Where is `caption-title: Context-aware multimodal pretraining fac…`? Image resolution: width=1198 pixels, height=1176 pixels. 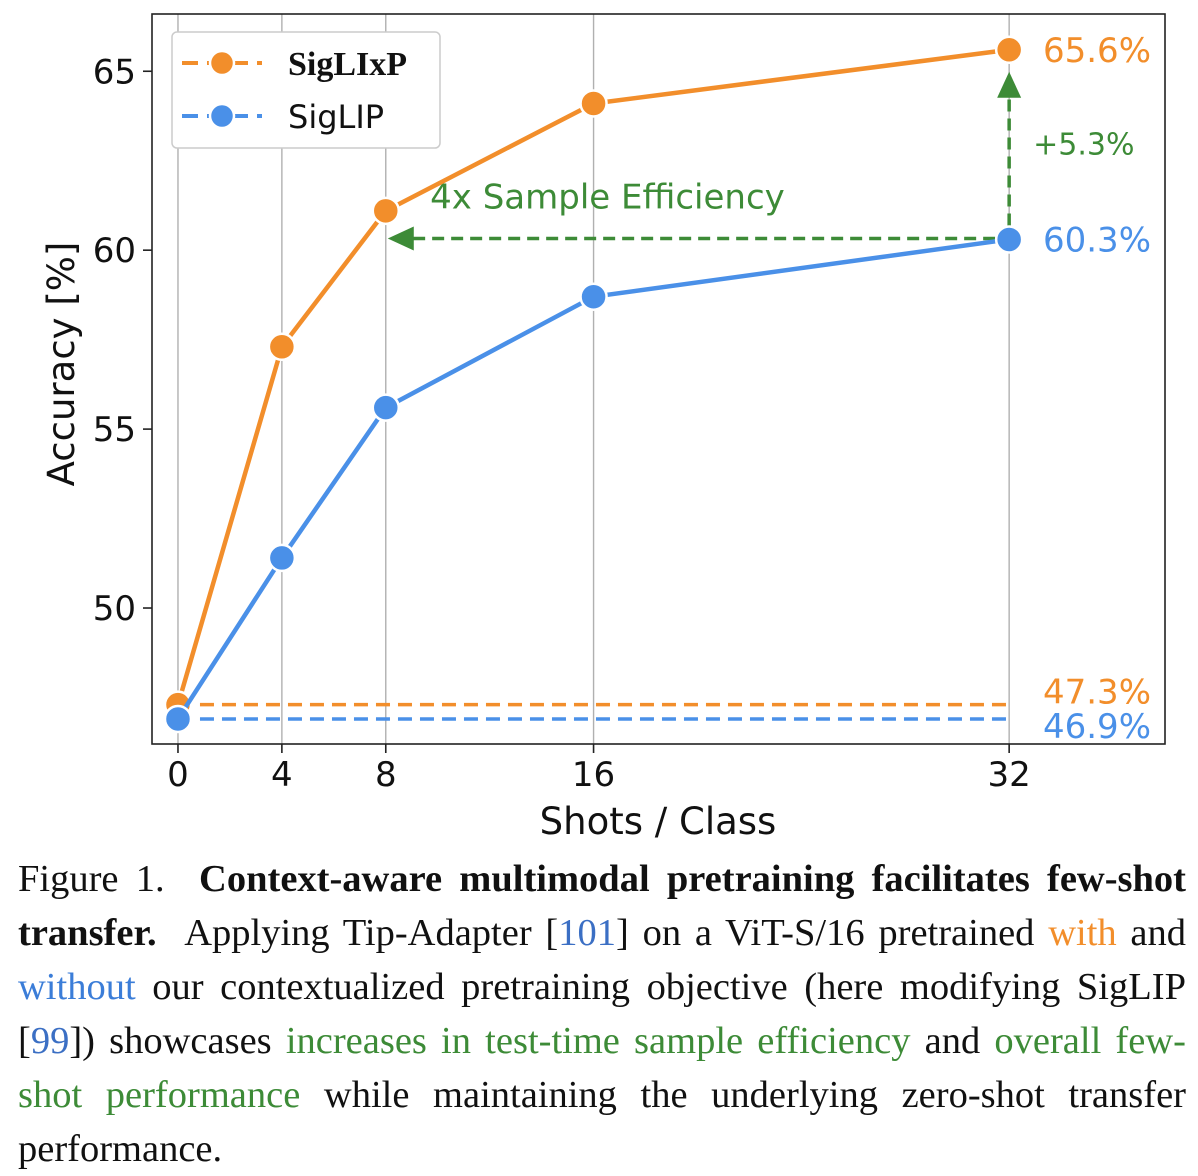
caption-title: Context-aware multimodal pretraining fac… is located at coordinates (602, 906).